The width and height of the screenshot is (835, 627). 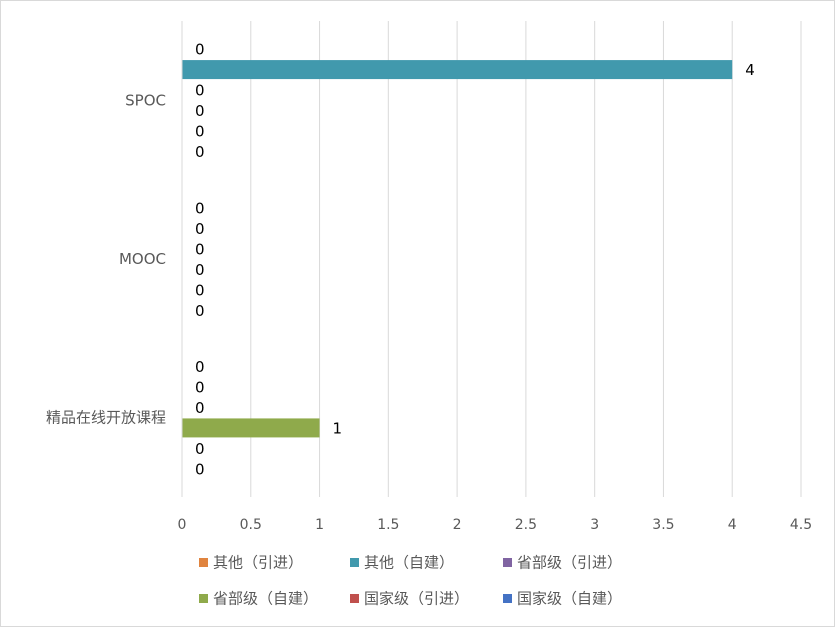 What do you see at coordinates (142, 259) in the screenshot?
I see `category-label: MOOC` at bounding box center [142, 259].